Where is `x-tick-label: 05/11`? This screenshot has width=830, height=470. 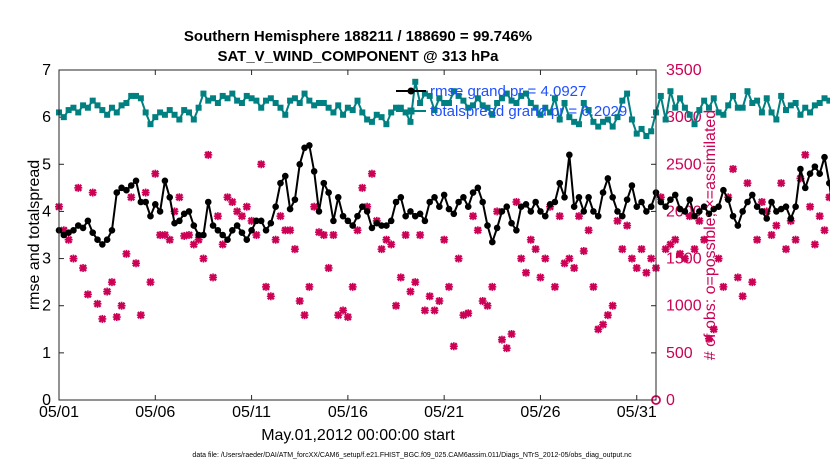
x-tick-label: 05/11 is located at coordinates (251, 412).